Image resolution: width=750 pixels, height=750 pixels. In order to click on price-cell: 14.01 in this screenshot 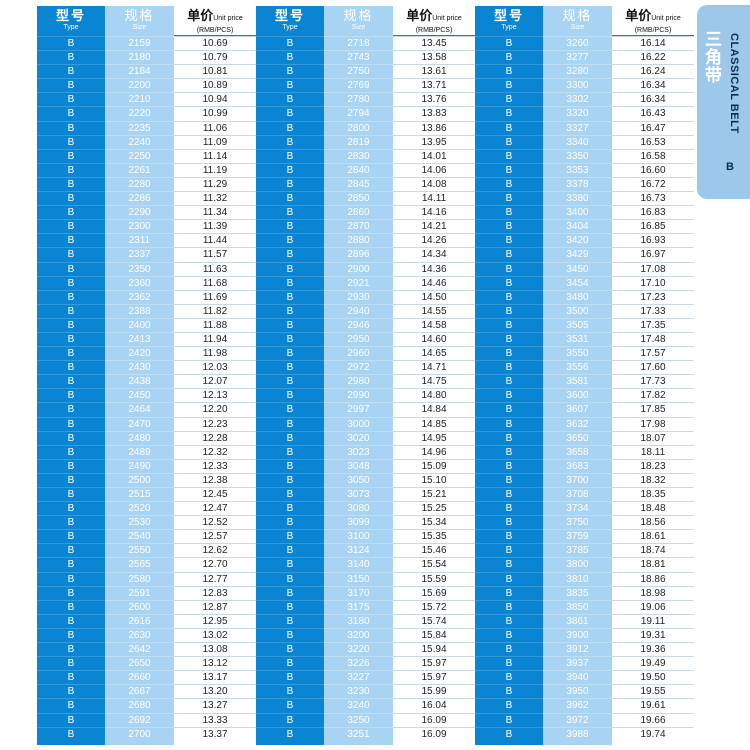, I will do `click(434, 155)`.